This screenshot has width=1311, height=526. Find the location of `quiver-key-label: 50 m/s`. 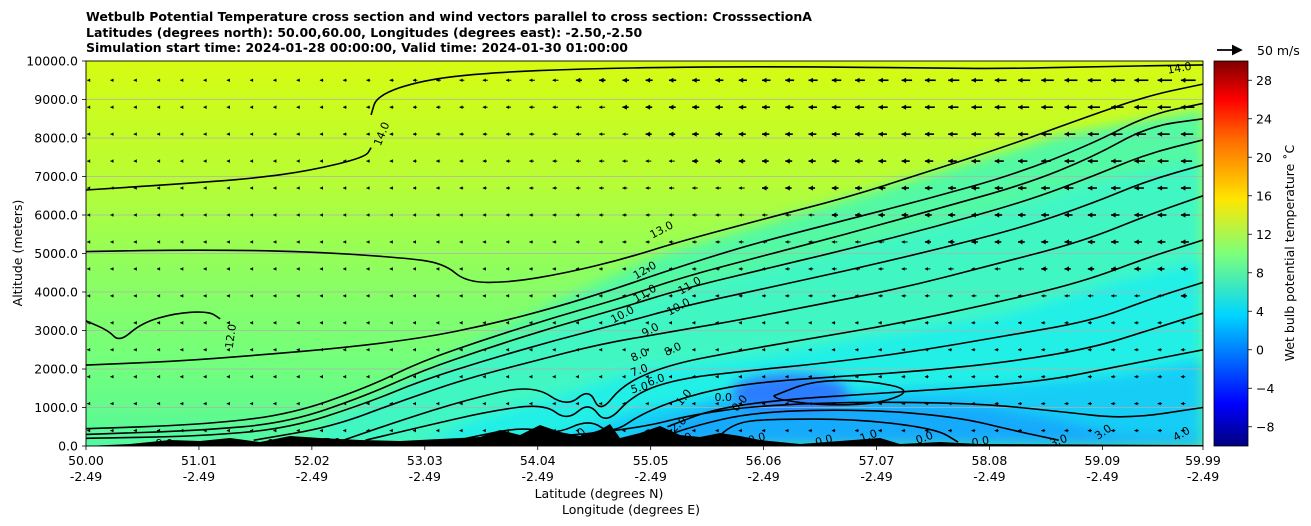

quiver-key-label: 50 m/s is located at coordinates (1278, 50).